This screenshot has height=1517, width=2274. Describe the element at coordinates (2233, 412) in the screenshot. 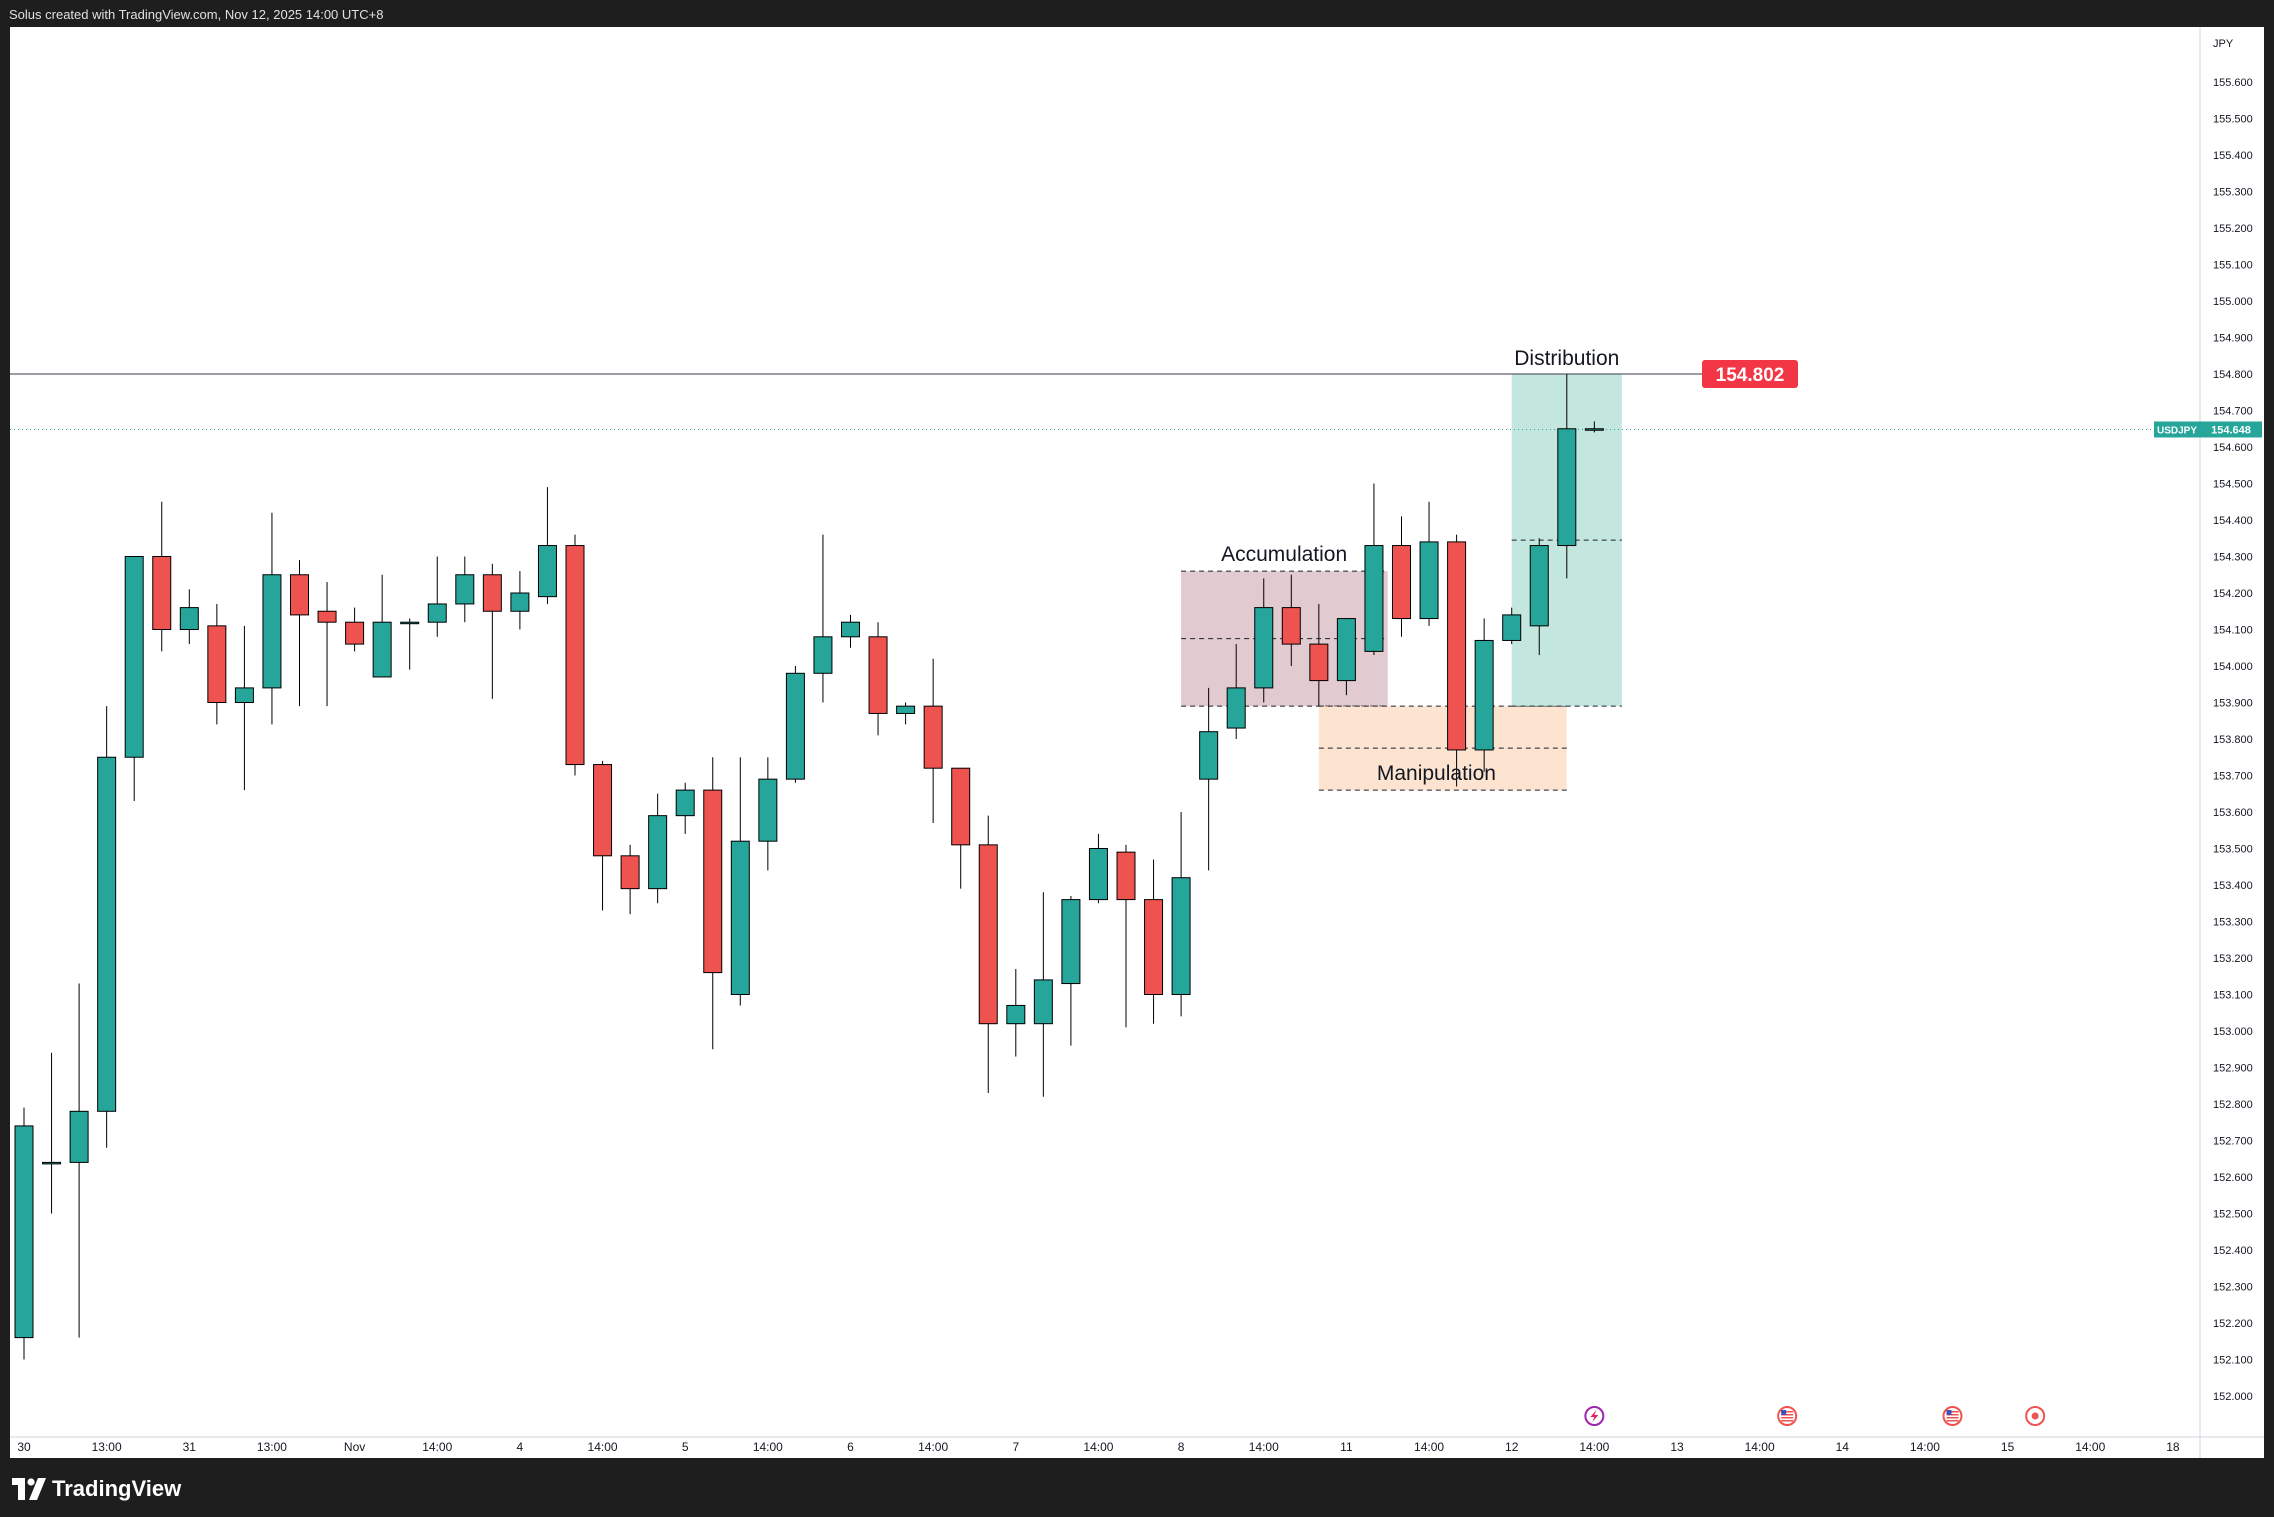

I see `price-tick-label: 154.700` at that location.